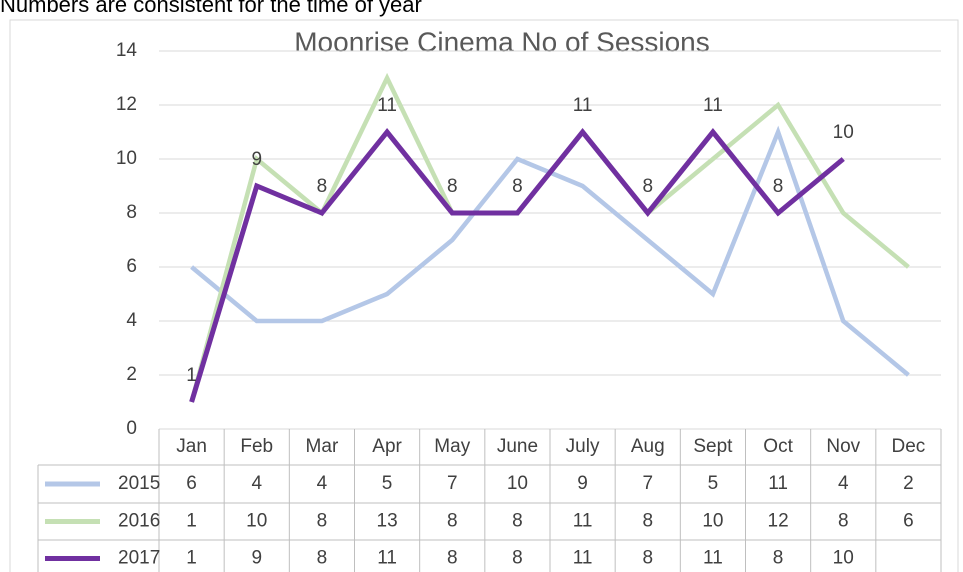 The width and height of the screenshot is (963, 572). What do you see at coordinates (452, 446) in the screenshot?
I see `x-tick-label: May` at bounding box center [452, 446].